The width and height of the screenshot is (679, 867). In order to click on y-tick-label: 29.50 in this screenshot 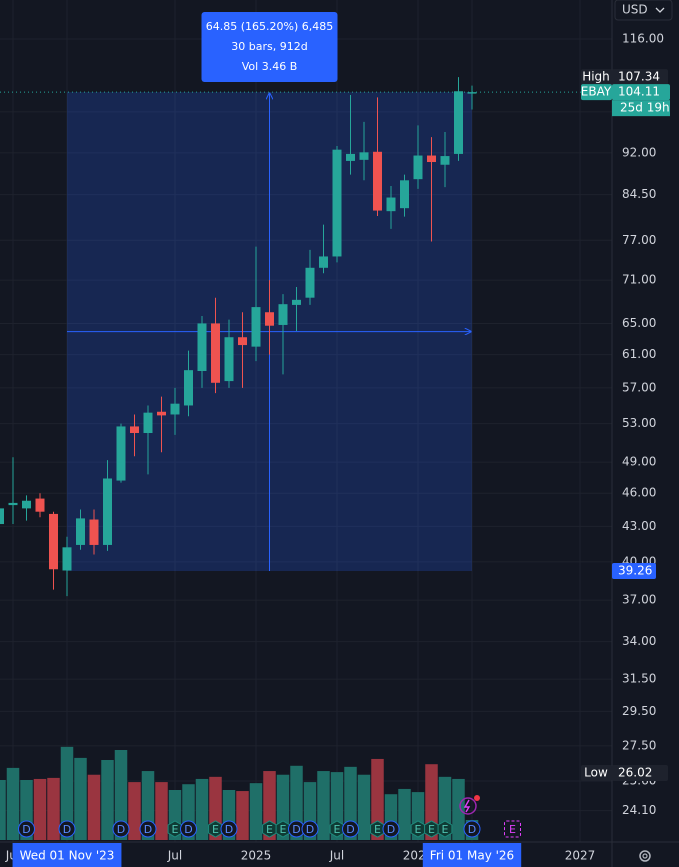, I will do `click(639, 711)`.